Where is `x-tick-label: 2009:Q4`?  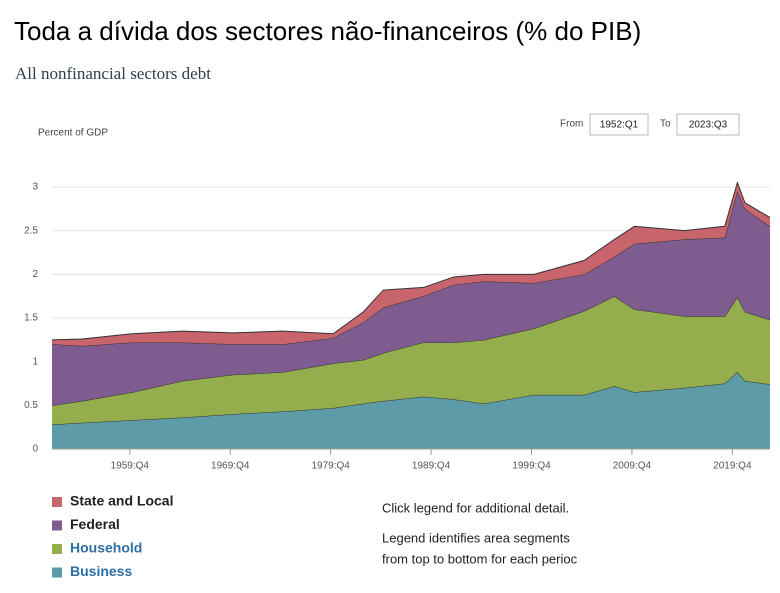 x-tick-label: 2009:Q4 is located at coordinates (632, 466).